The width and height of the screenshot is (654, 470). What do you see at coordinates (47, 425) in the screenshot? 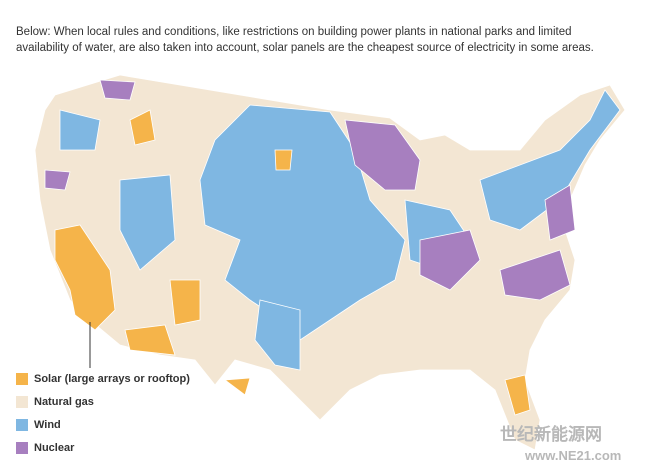
I see `legend-label: Wind` at bounding box center [47, 425].